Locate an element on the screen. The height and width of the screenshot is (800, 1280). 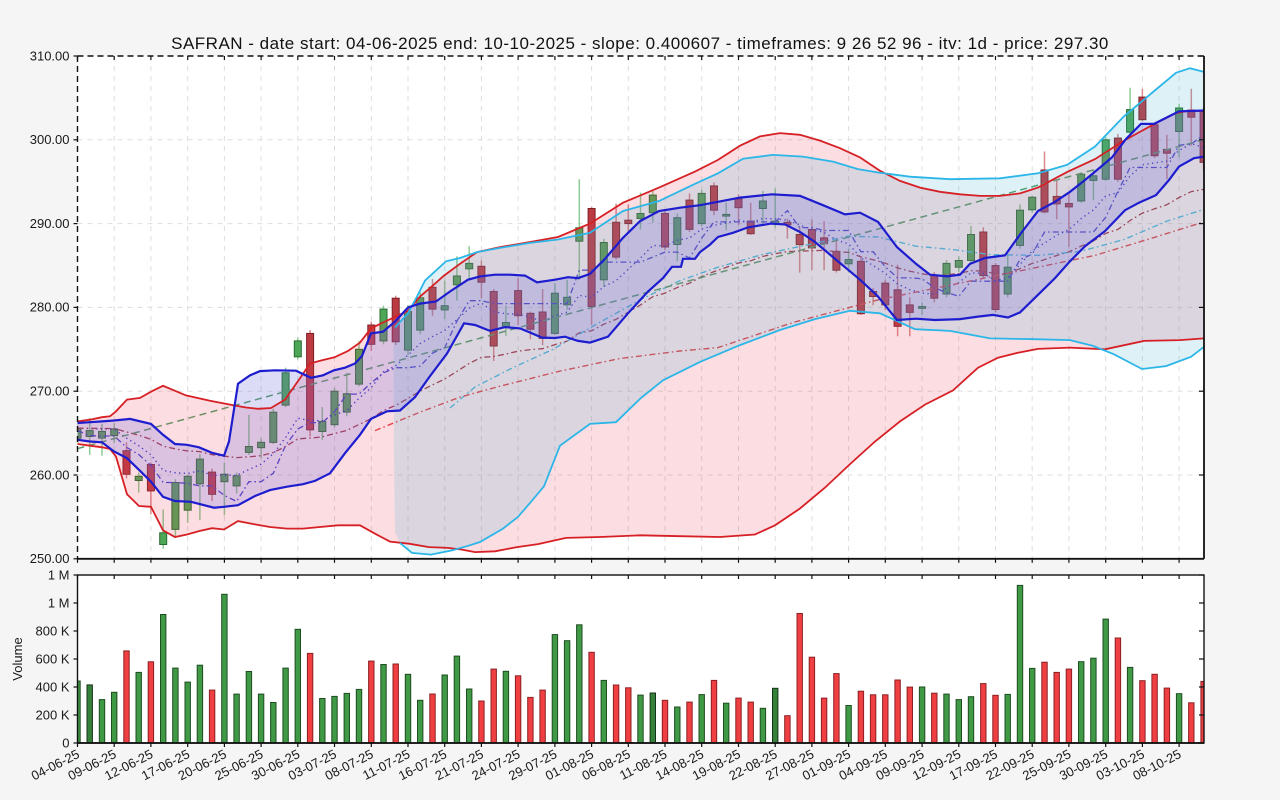
svg-text: 310.00 is located at coordinates (50, 55).